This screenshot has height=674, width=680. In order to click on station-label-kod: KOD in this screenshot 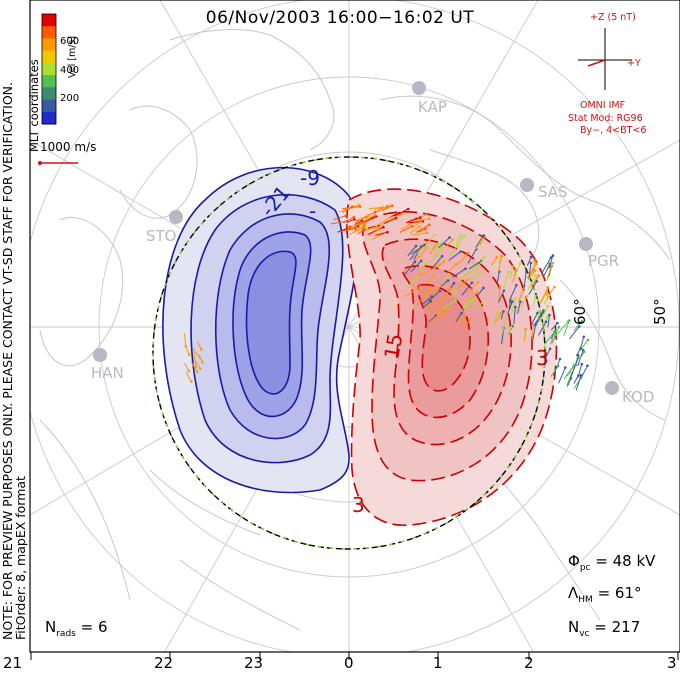, I will do `click(638, 397)`.